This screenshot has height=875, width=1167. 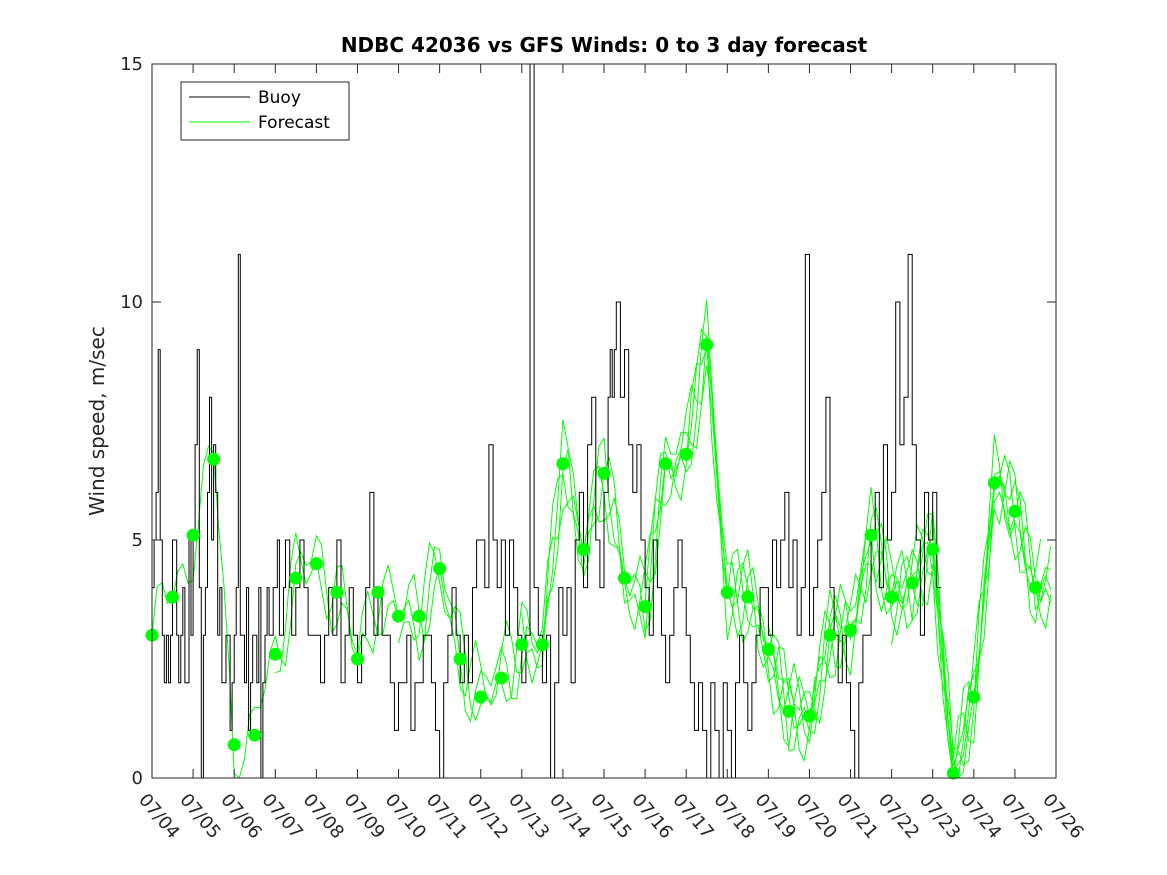 I want to click on x-tick-label: 07/16, so click(x=651, y=816).